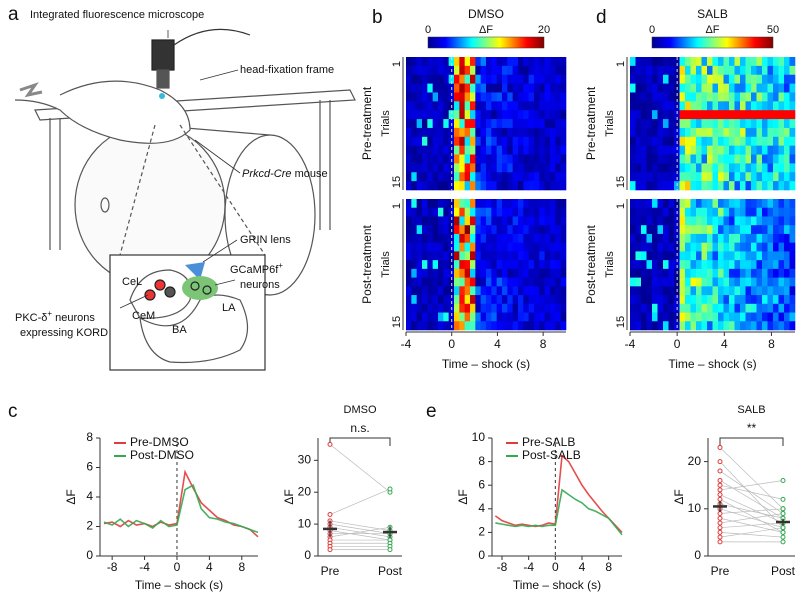 Image resolution: width=800 pixels, height=602 pixels. Describe the element at coordinates (621, 182) in the screenshot. I see `trial-label: 15` at that location.